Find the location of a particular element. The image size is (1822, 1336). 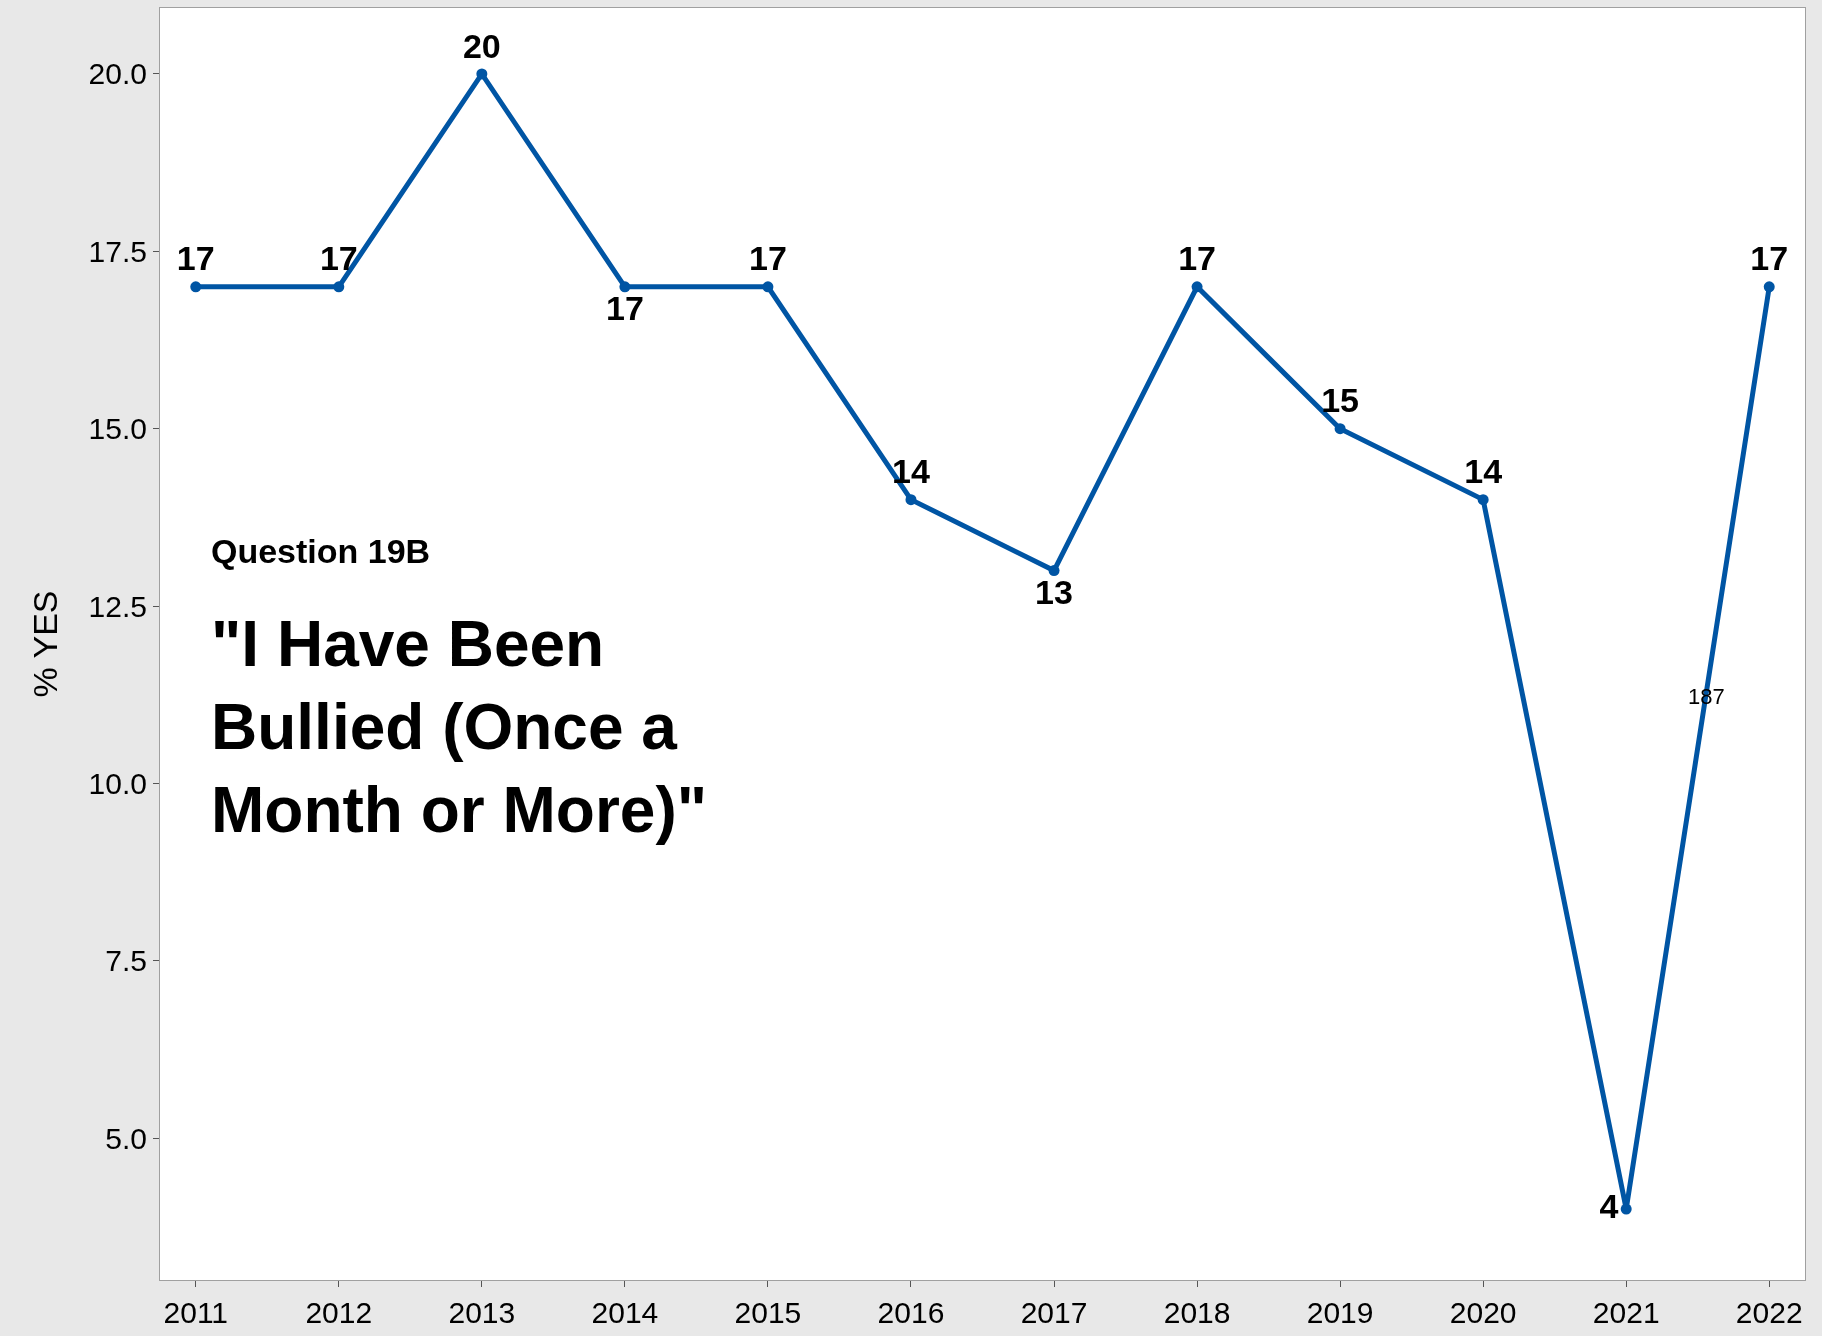

data-label: 15 is located at coordinates (1340, 400).